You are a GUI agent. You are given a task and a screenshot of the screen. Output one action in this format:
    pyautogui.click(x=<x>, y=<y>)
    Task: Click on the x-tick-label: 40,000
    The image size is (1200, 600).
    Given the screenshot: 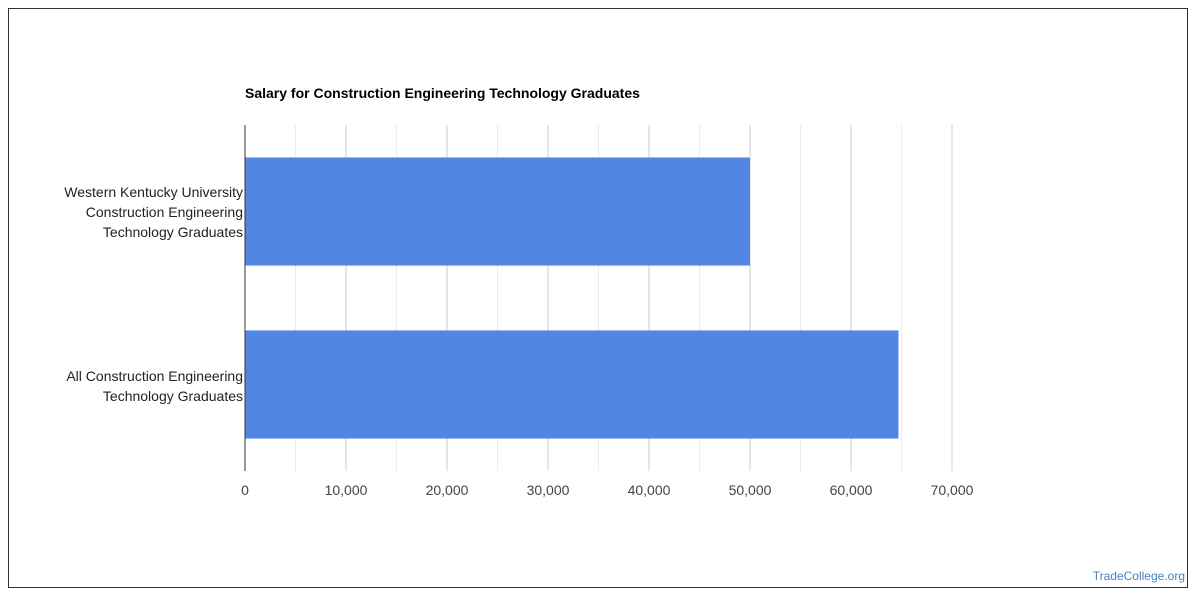 What is the action you would take?
    pyautogui.click(x=649, y=490)
    